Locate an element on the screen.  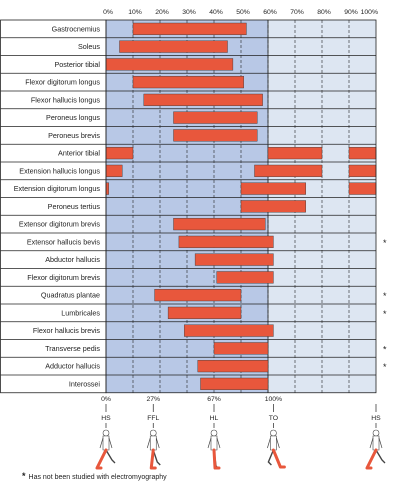
tick-label: 90% is located at coordinates (351, 12).